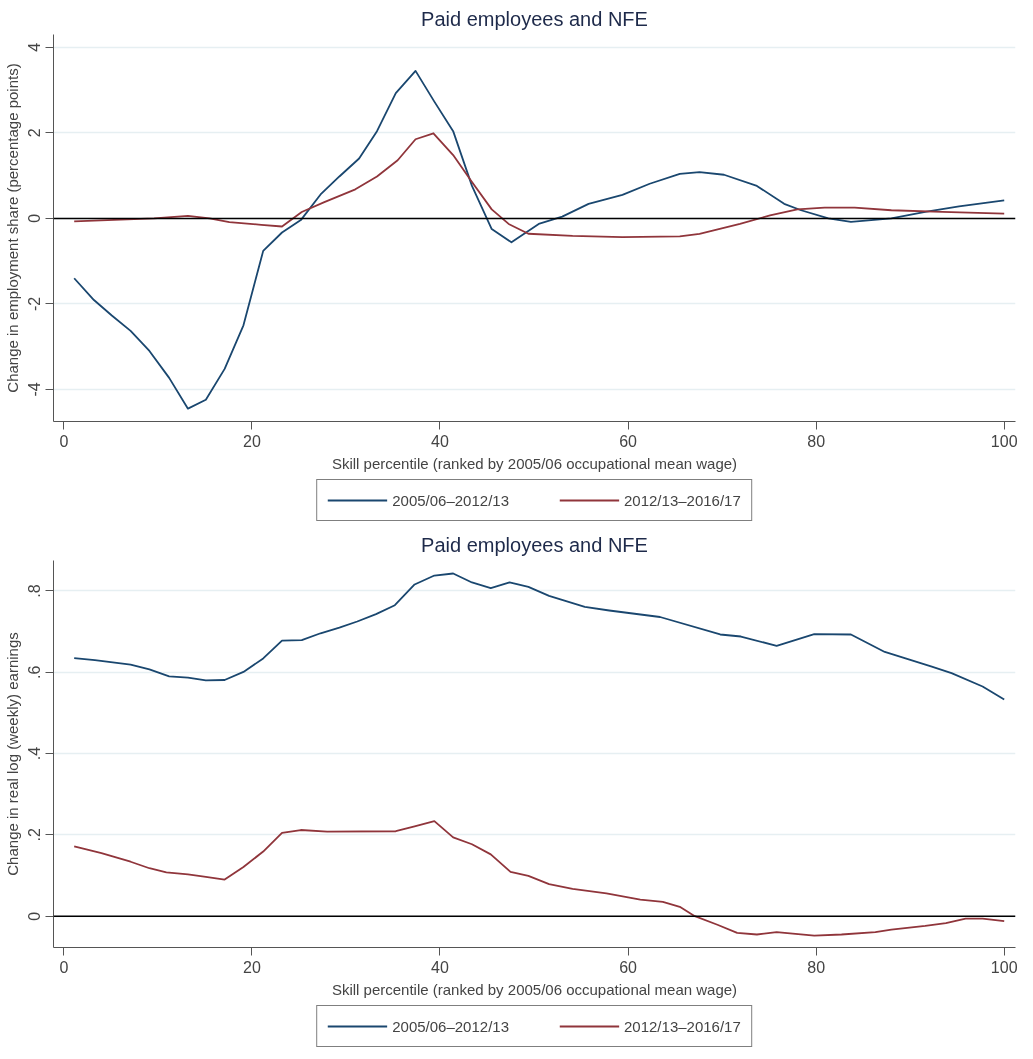 The height and width of the screenshot is (1059, 1033). Describe the element at coordinates (35, 835) in the screenshot. I see `y-tick-label: .2` at that location.